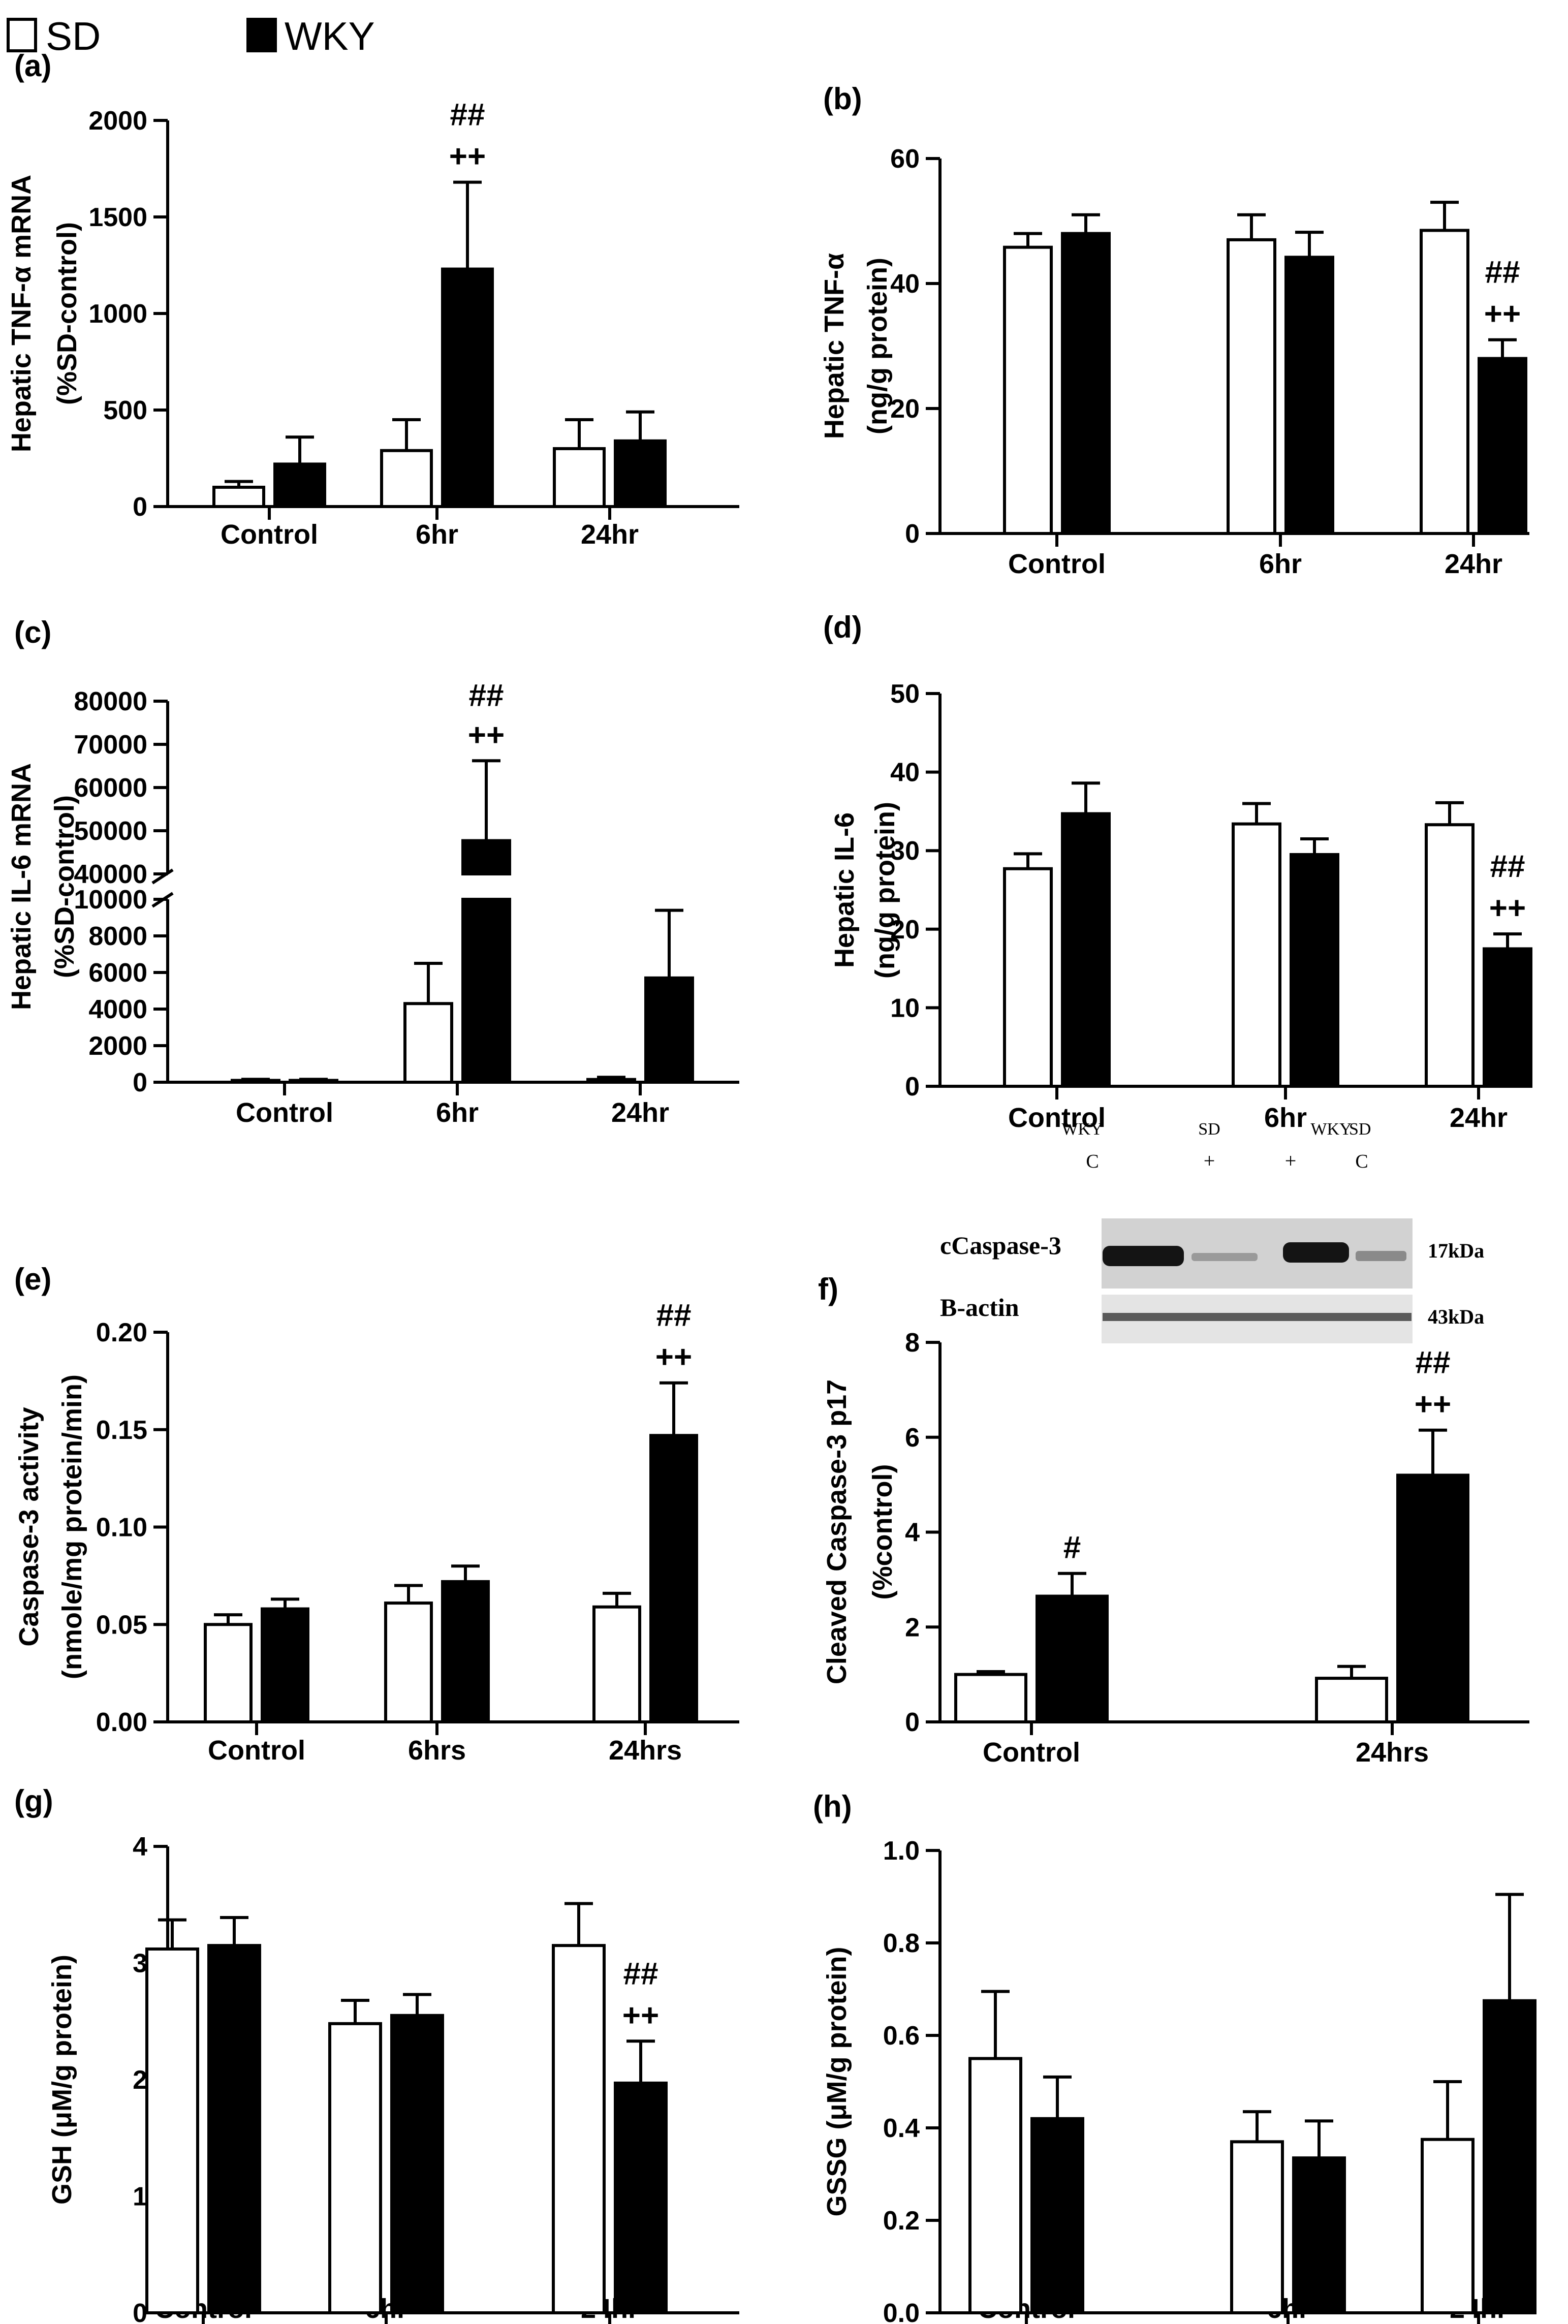 The width and height of the screenshot is (1568, 2324). I want to click on blot-lane-treatment-3: +, so click(1291, 1160).